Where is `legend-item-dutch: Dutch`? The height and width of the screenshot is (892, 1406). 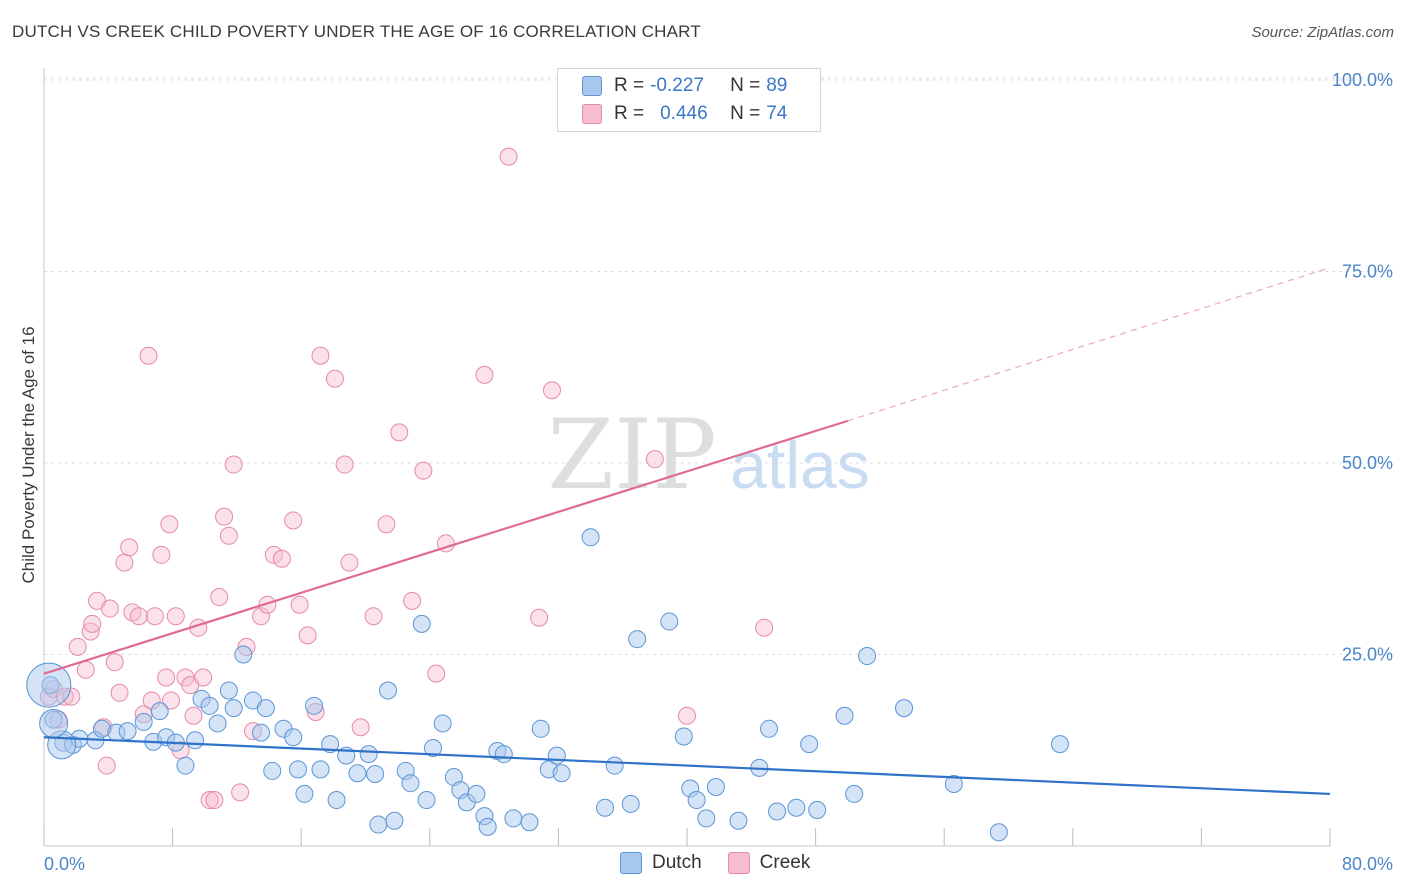
legend-item-dutch: Dutch is located at coordinates (661, 863).